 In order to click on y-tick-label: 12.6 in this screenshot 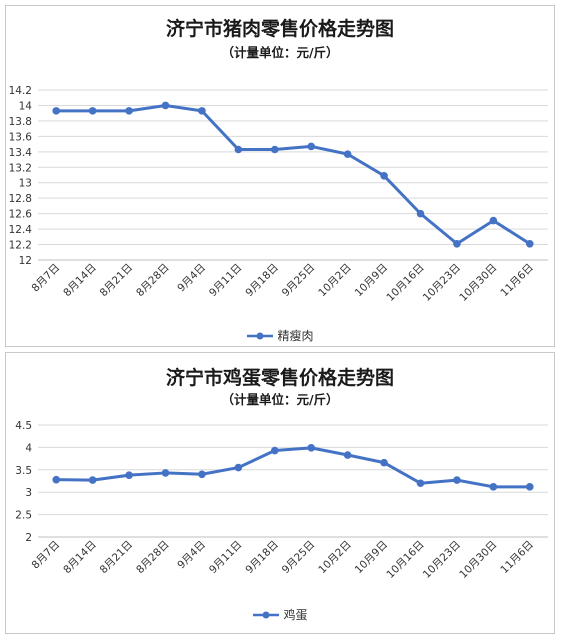, I will do `click(21, 215)`.